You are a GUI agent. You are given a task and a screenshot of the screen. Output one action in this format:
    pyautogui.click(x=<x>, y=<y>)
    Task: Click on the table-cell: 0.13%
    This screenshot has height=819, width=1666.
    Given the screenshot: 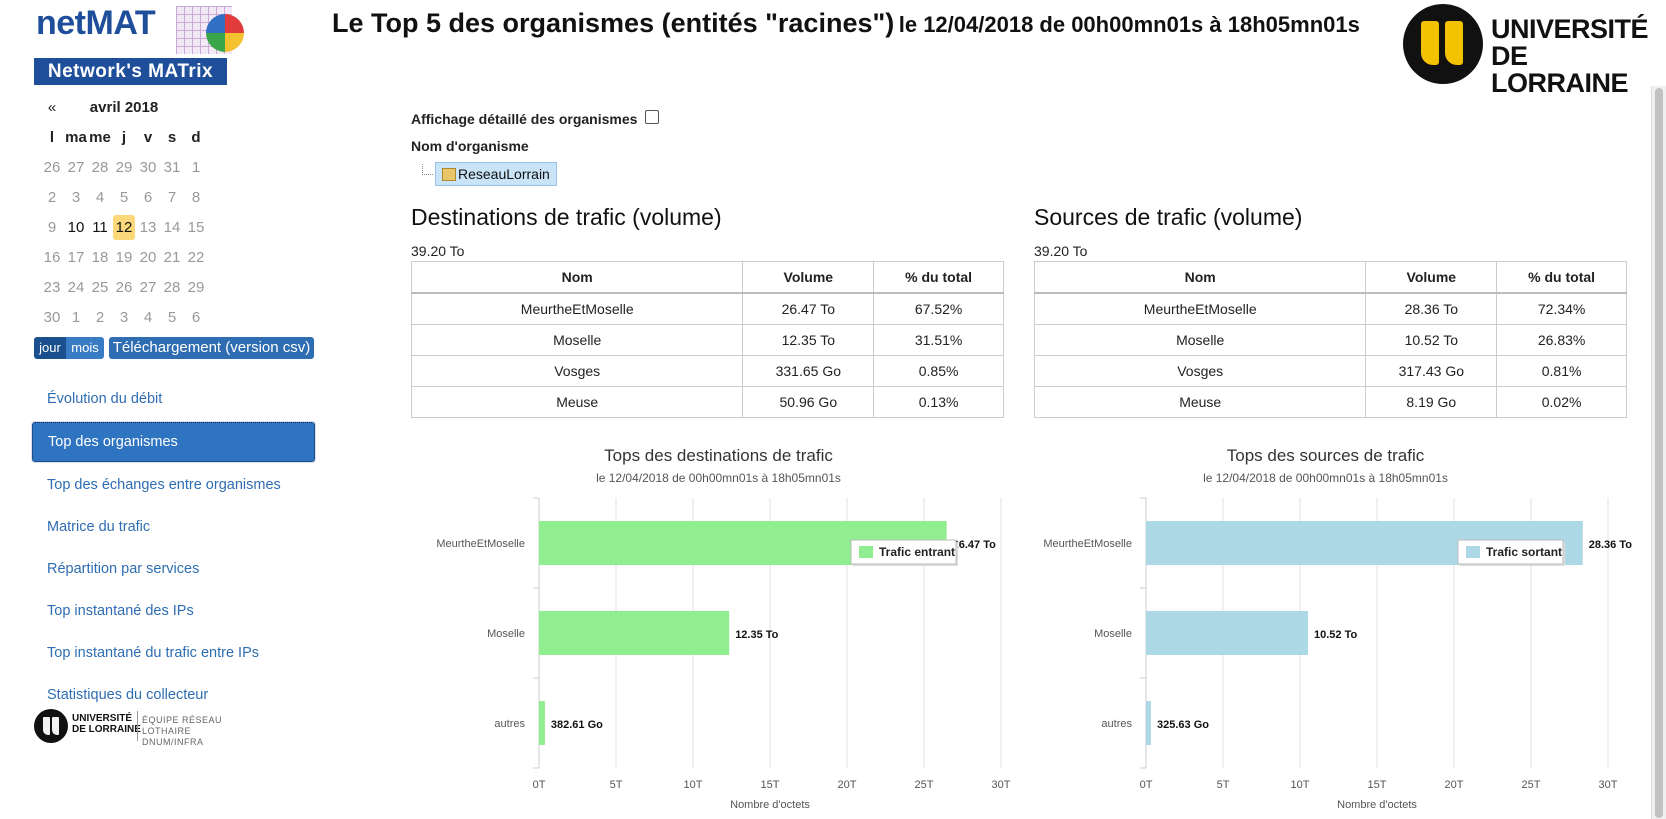 What is the action you would take?
    pyautogui.click(x=938, y=402)
    